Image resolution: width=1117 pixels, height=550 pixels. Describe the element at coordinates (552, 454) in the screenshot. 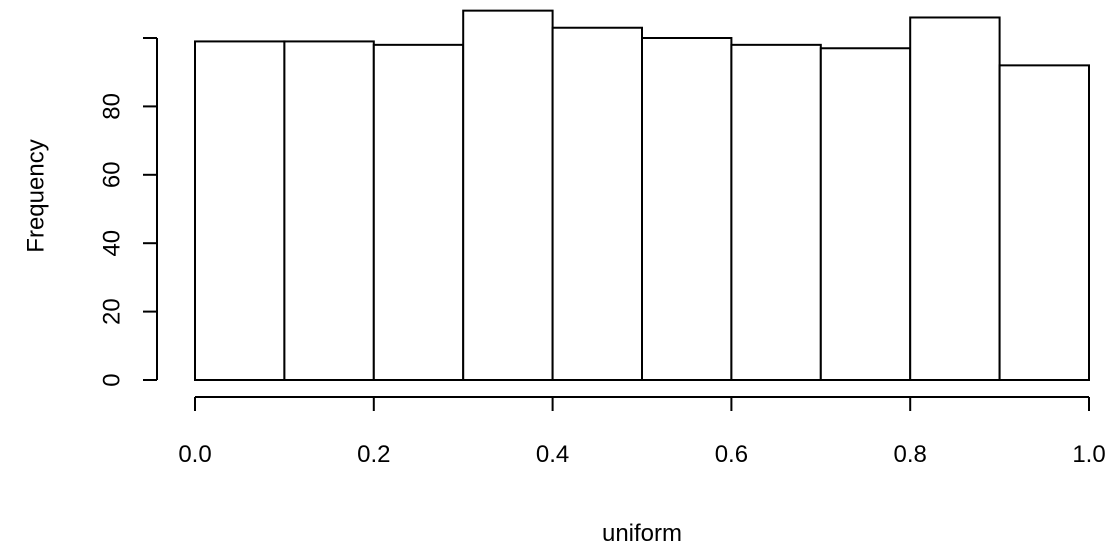

I see `x-tick-label-2: 0.4` at that location.